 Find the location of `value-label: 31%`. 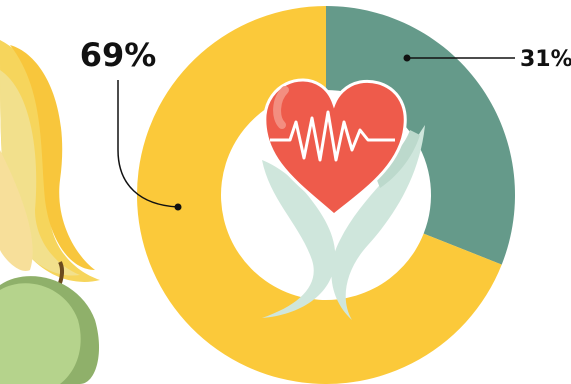

value-label: 31% is located at coordinates (545, 59).